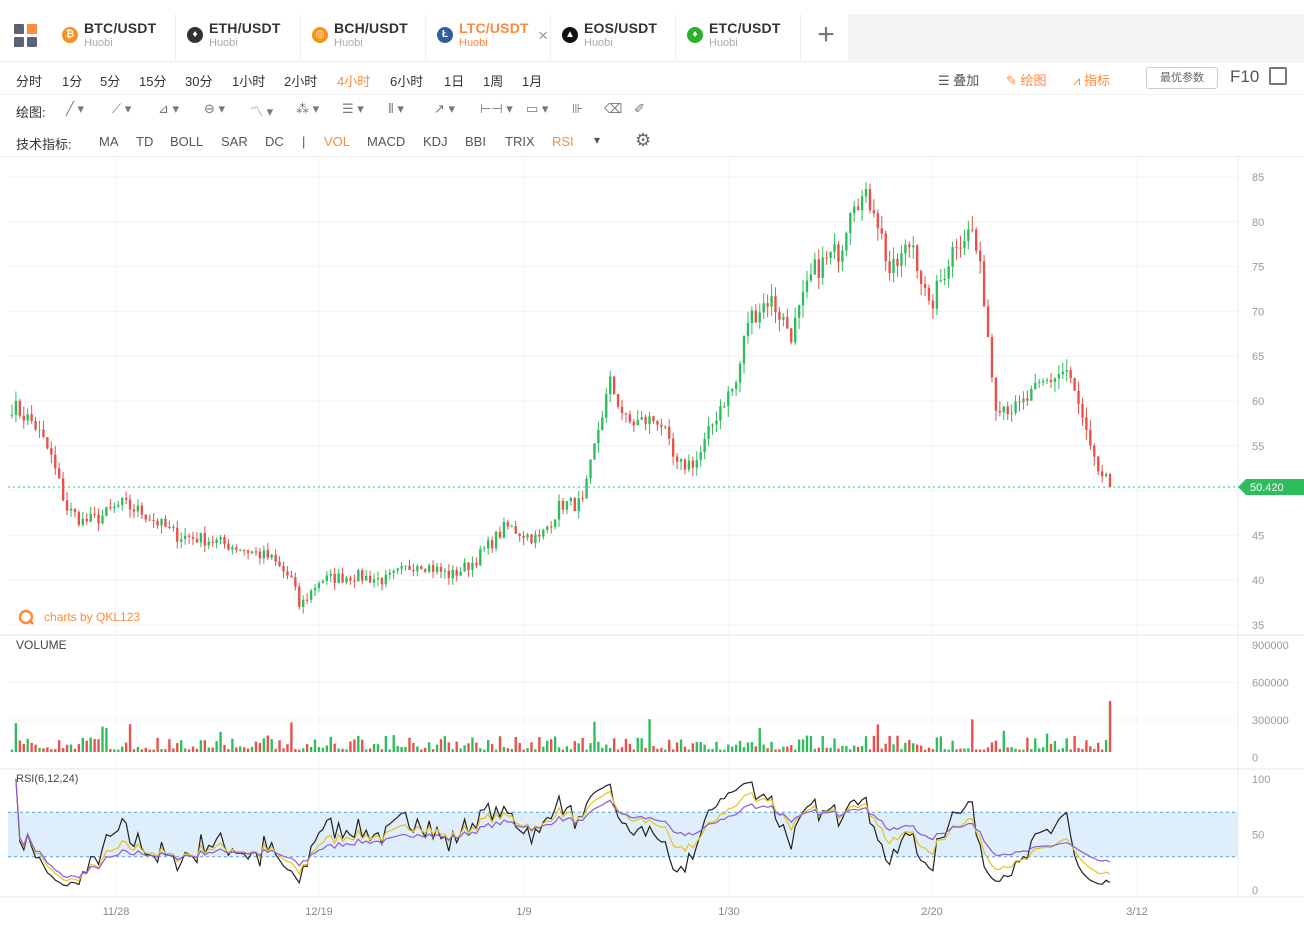 The width and height of the screenshot is (1304, 928). I want to click on gann-icon: ⦀ ▾, so click(396, 108).